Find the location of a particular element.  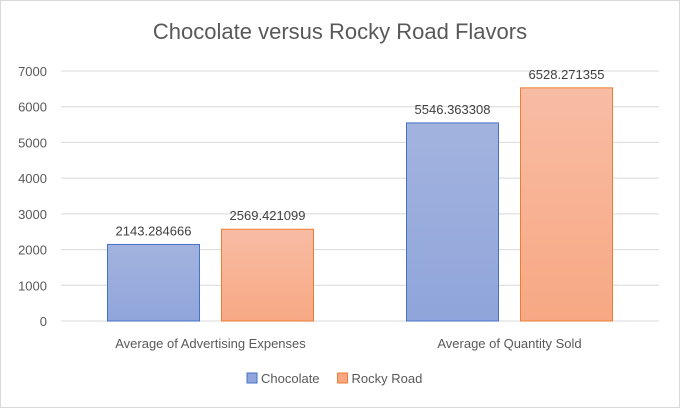

legend-label: Chocolate is located at coordinates (290, 378).